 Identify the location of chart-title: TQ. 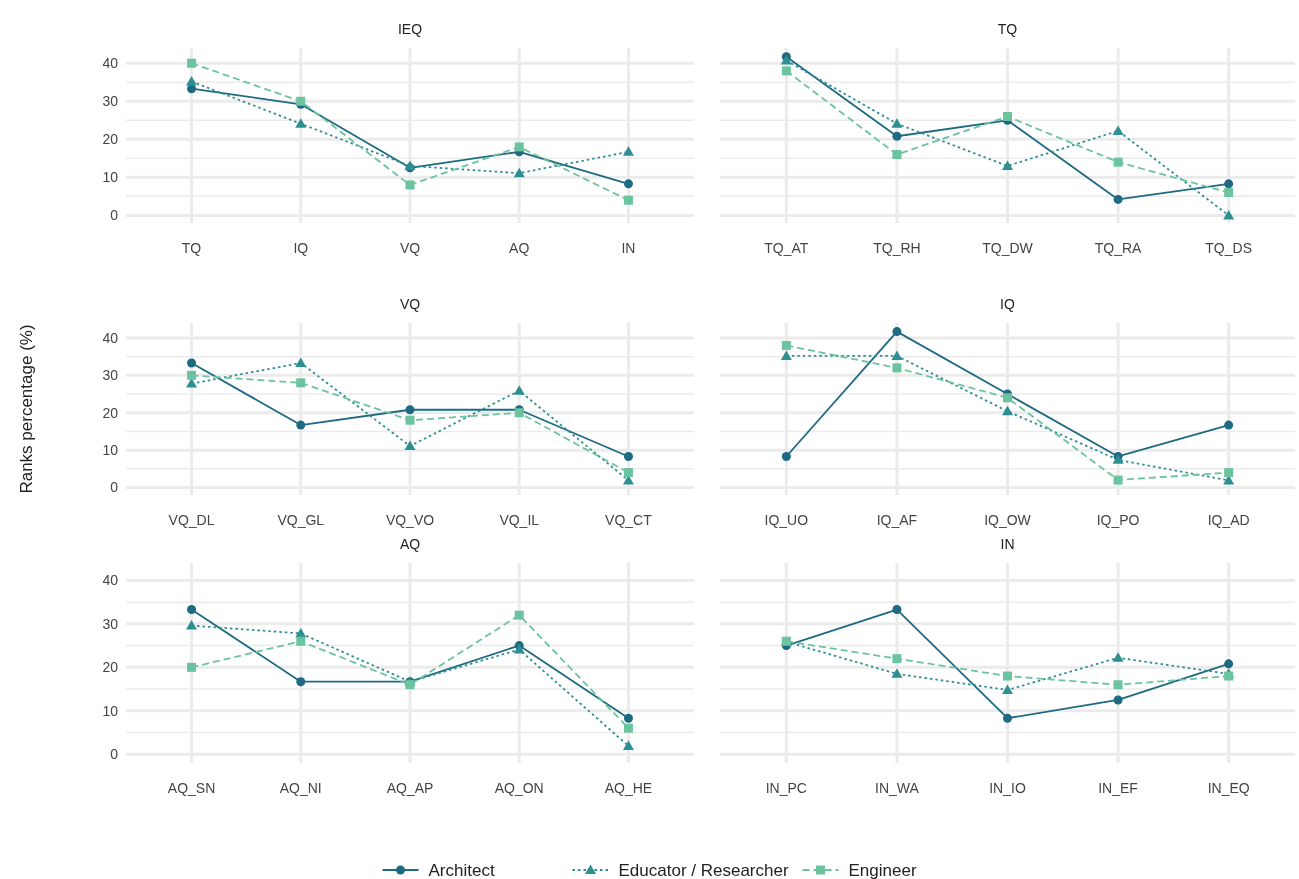
(1007, 29).